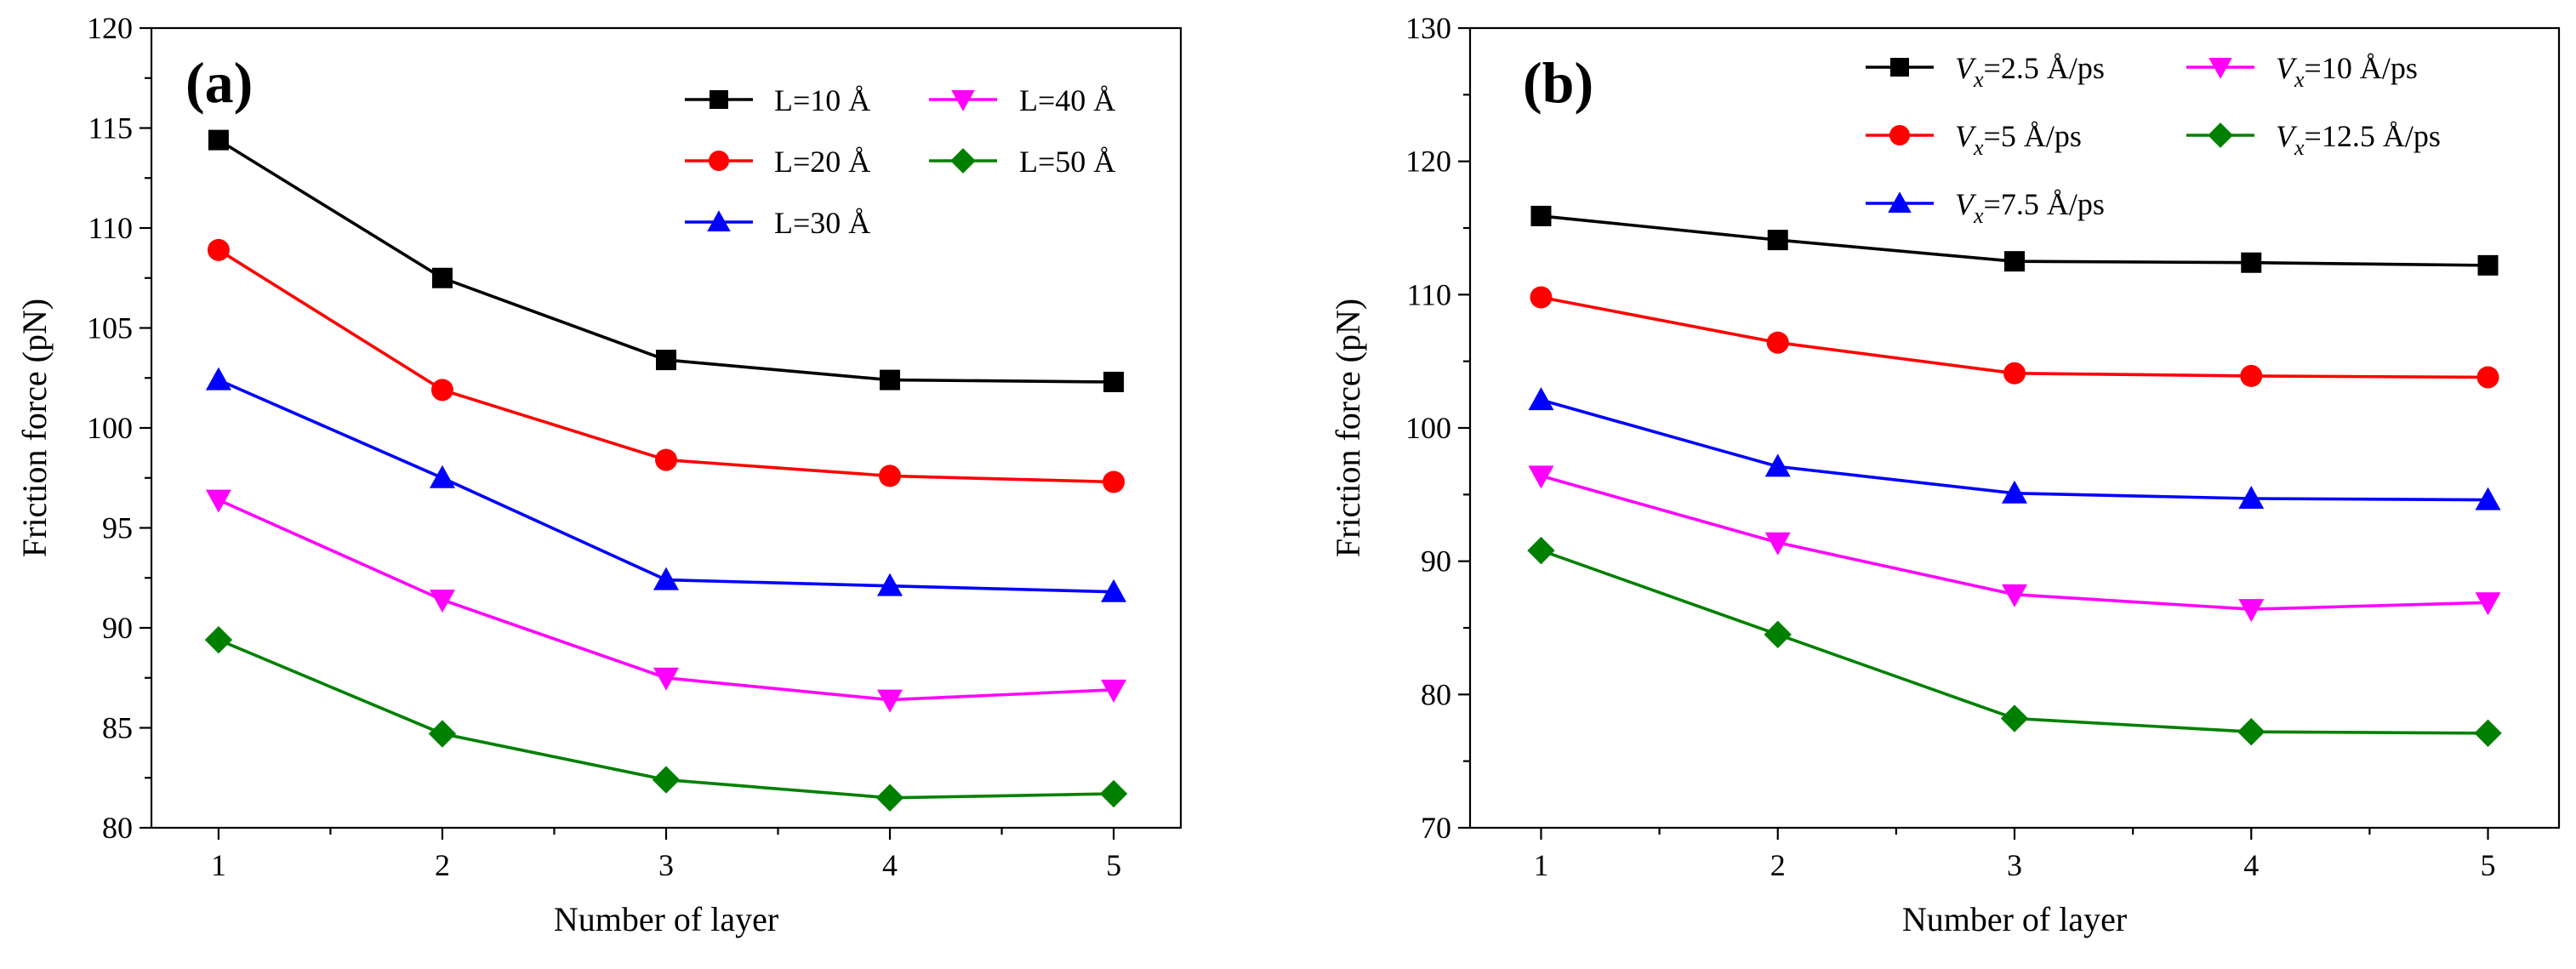 This screenshot has width=2576, height=969. What do you see at coordinates (822, 162) in the screenshot?
I see `legend-label: L=20 Å` at bounding box center [822, 162].